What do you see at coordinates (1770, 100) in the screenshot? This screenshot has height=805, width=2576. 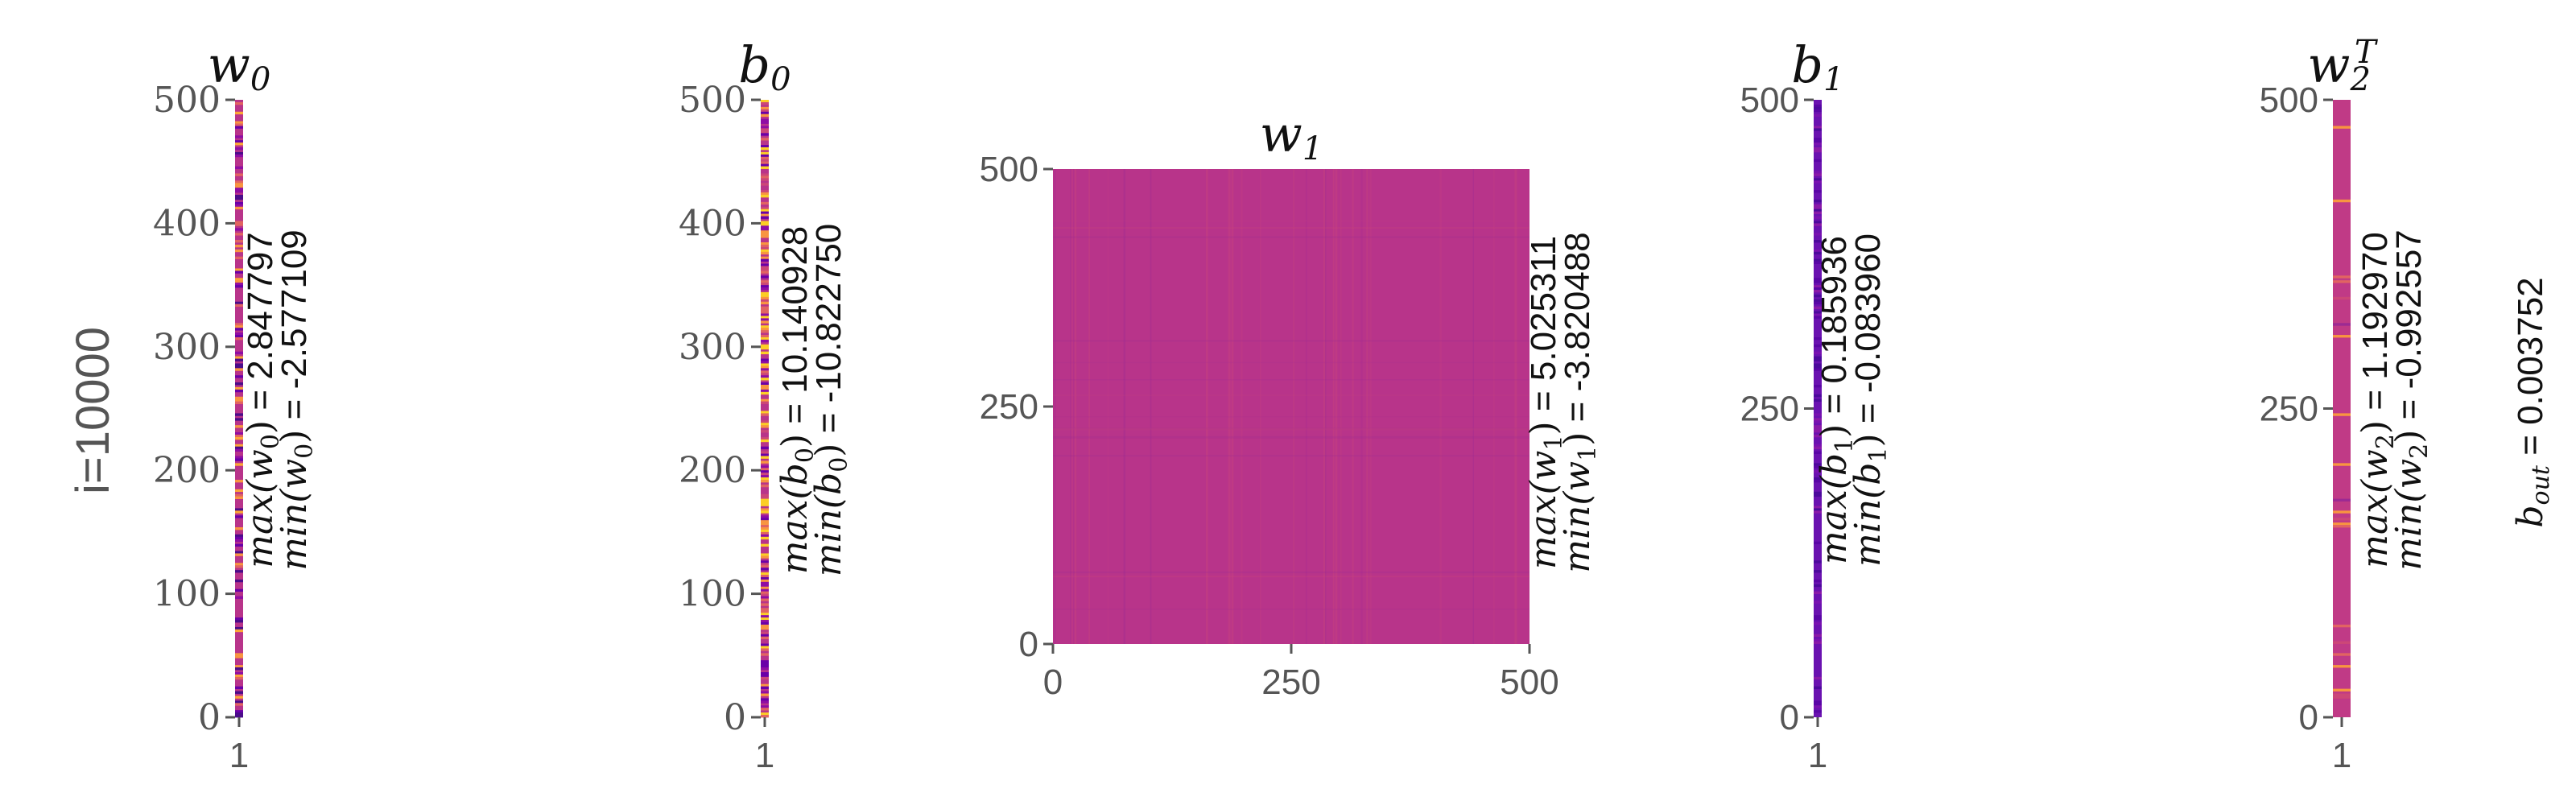 I see `y-tick-label: 500` at bounding box center [1770, 100].